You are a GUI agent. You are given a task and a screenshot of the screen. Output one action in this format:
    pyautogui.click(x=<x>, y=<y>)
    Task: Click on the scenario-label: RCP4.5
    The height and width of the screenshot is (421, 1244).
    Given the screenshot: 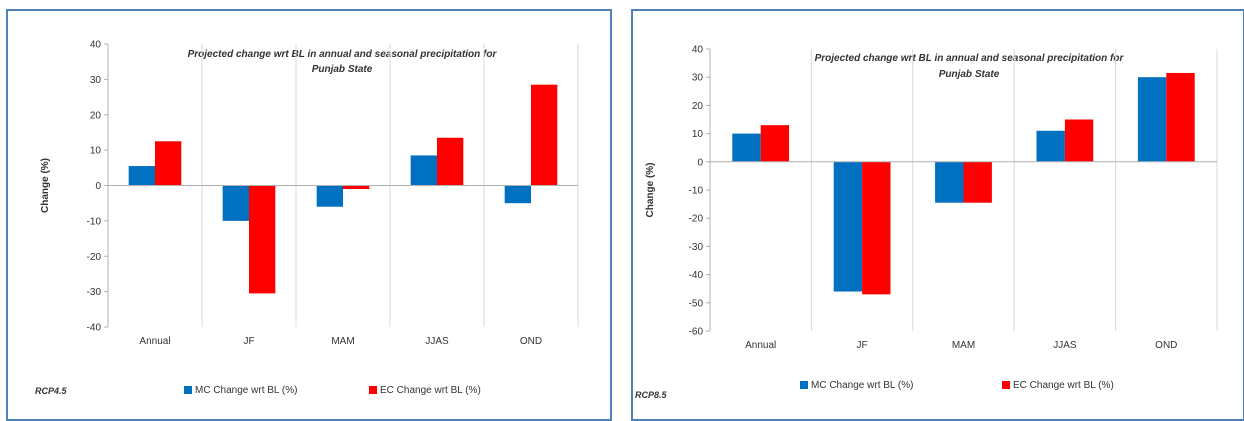 What is the action you would take?
    pyautogui.click(x=51, y=391)
    